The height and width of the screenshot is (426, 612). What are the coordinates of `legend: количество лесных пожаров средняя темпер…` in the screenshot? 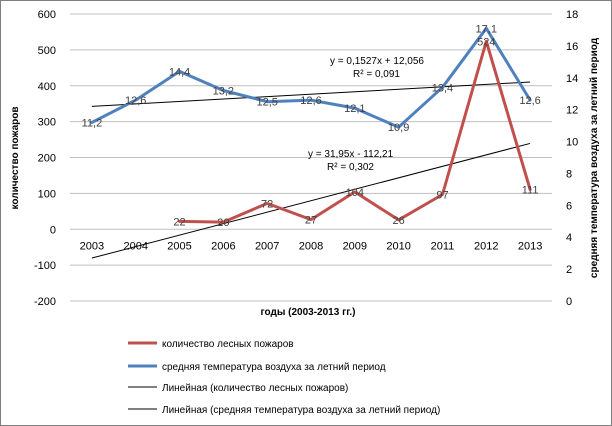 It's located at (284, 377).